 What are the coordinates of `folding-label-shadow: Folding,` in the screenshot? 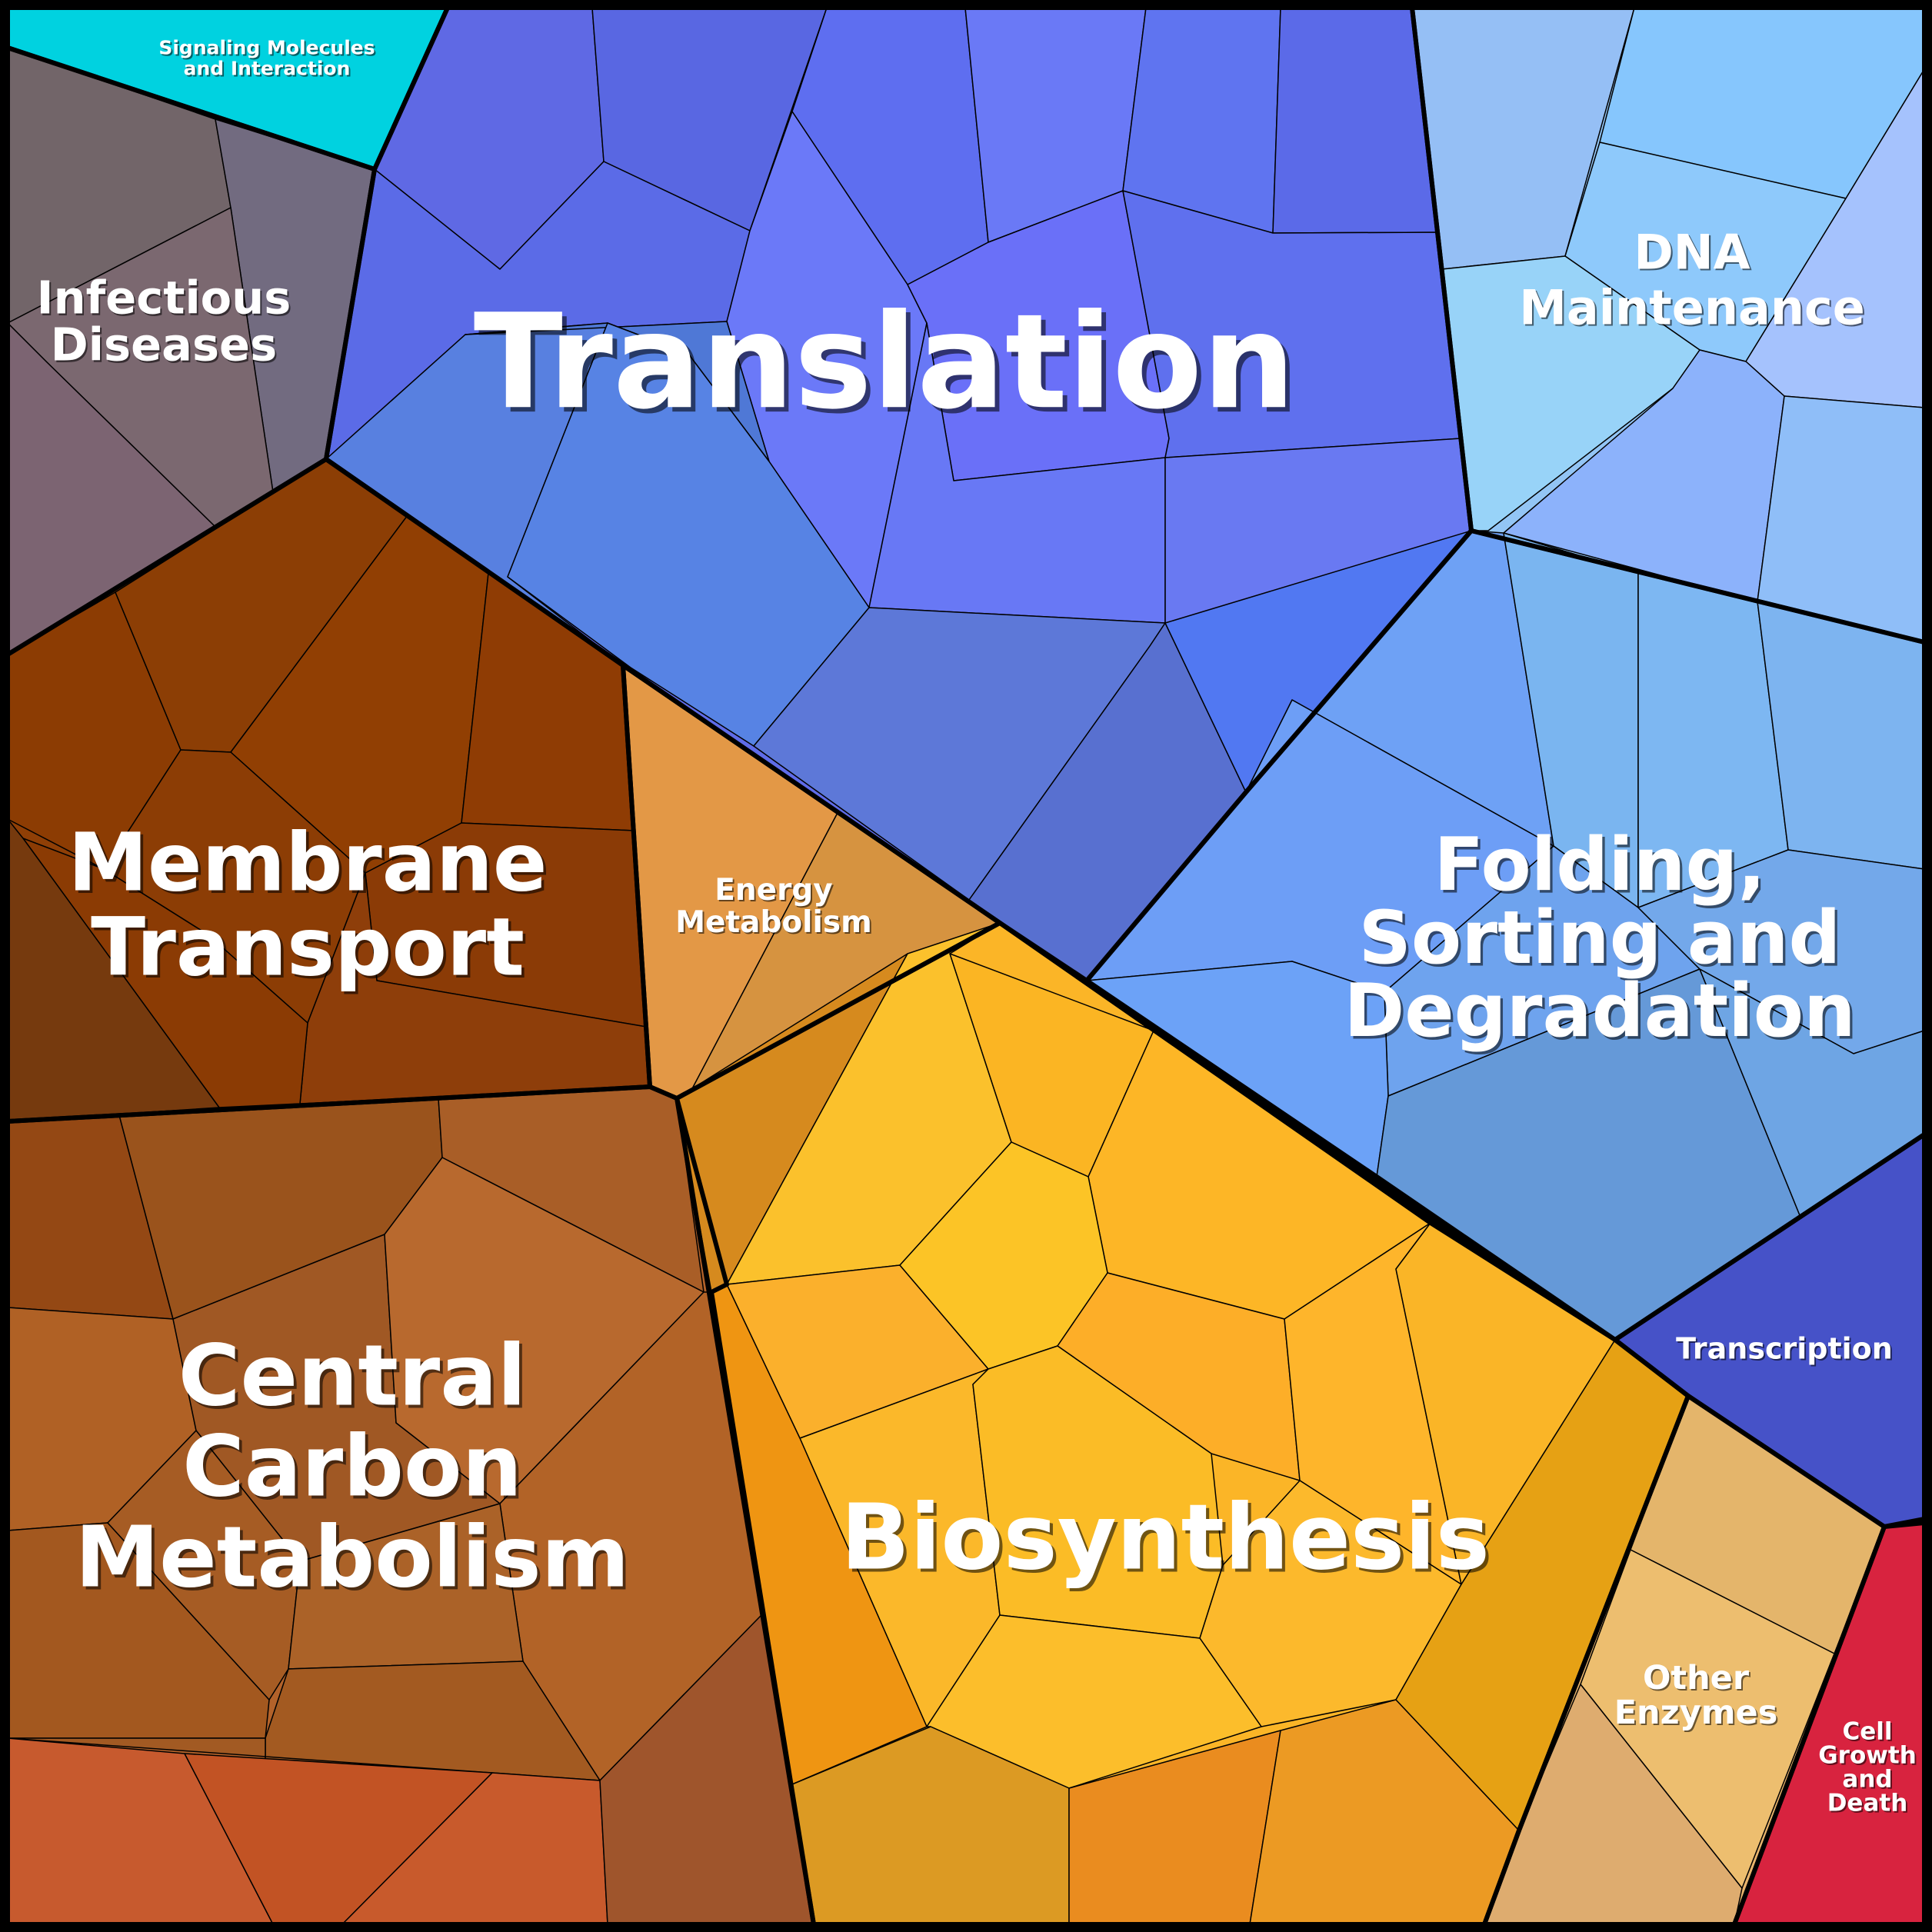 It's located at (1602, 868).